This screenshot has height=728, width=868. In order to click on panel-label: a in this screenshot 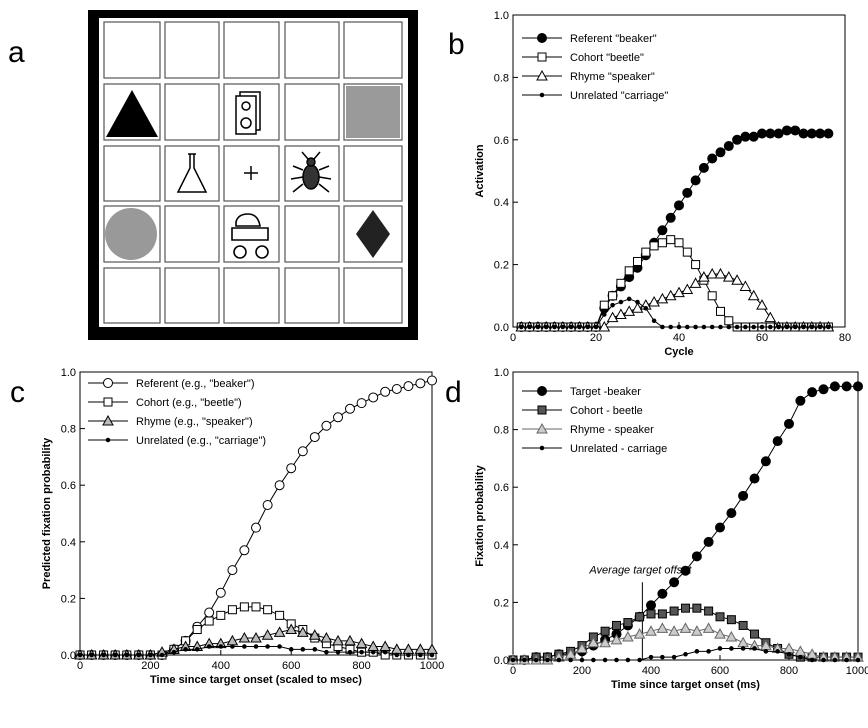, I will do `click(16, 52)`.